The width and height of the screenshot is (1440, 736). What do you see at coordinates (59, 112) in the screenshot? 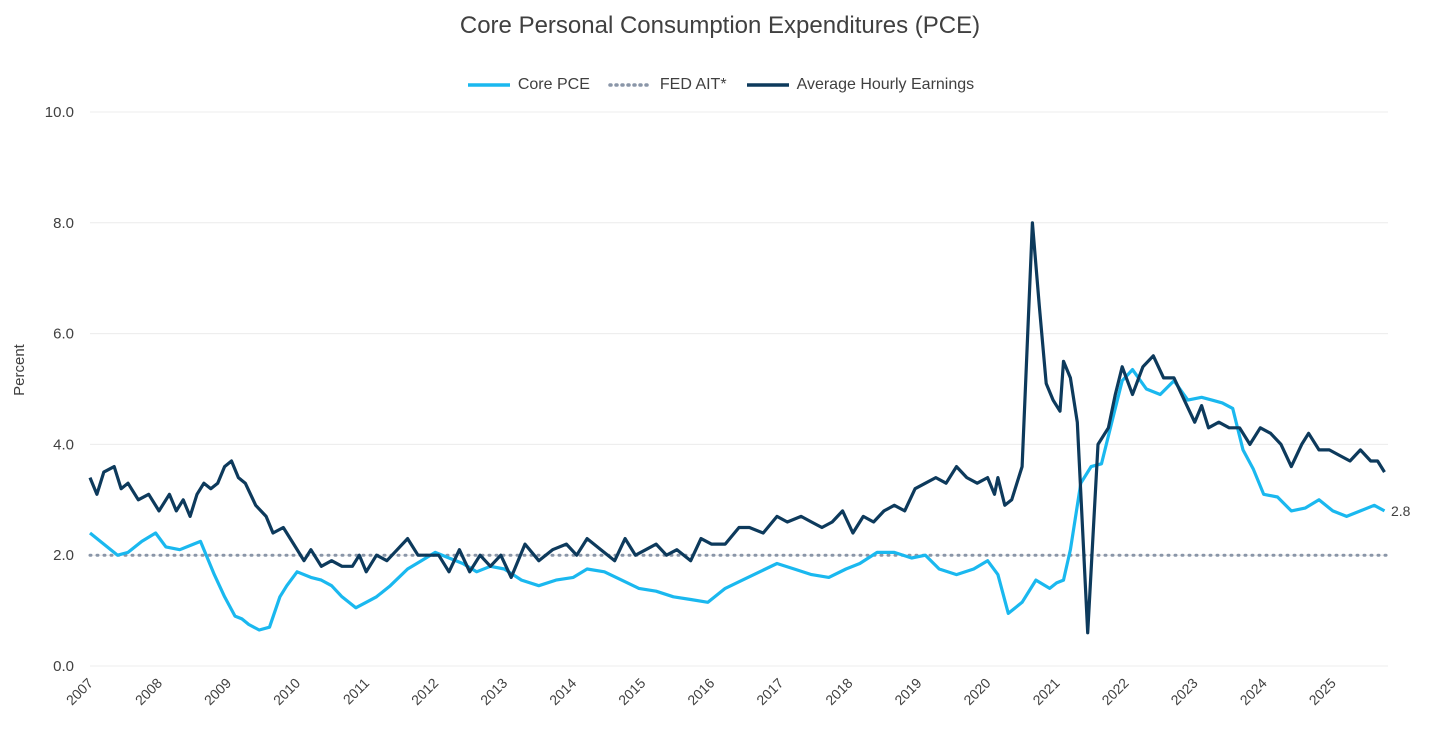
I see `y-tick-label: 10.0` at bounding box center [59, 112].